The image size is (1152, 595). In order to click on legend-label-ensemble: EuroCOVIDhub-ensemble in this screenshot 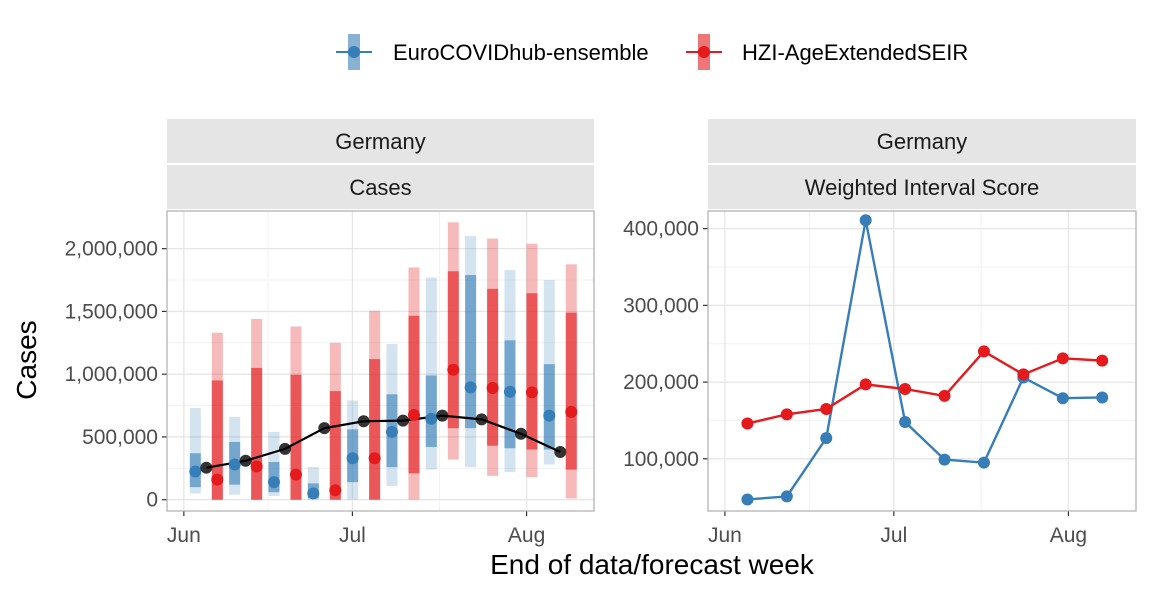, I will do `click(521, 52)`.